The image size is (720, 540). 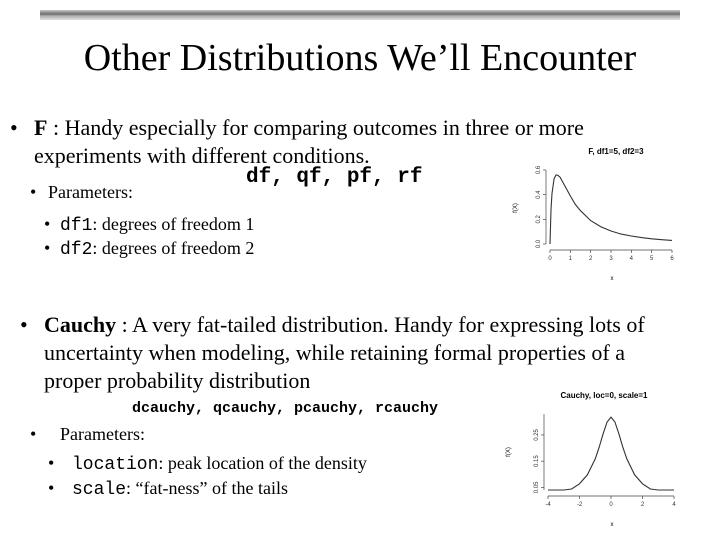 What do you see at coordinates (612, 525) in the screenshot?
I see `cauchy-chart-xlabel: x` at bounding box center [612, 525].